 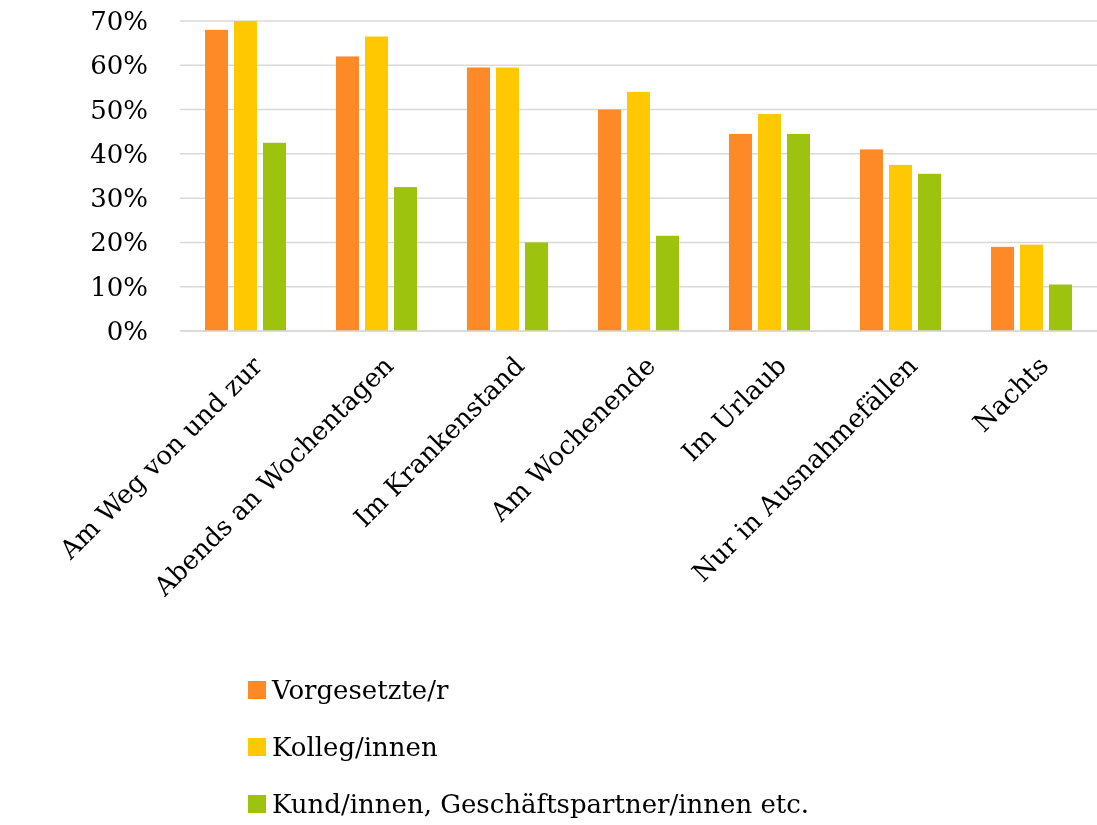 What do you see at coordinates (119, 286) in the screenshot?
I see `y-tick-label: 10%` at bounding box center [119, 286].